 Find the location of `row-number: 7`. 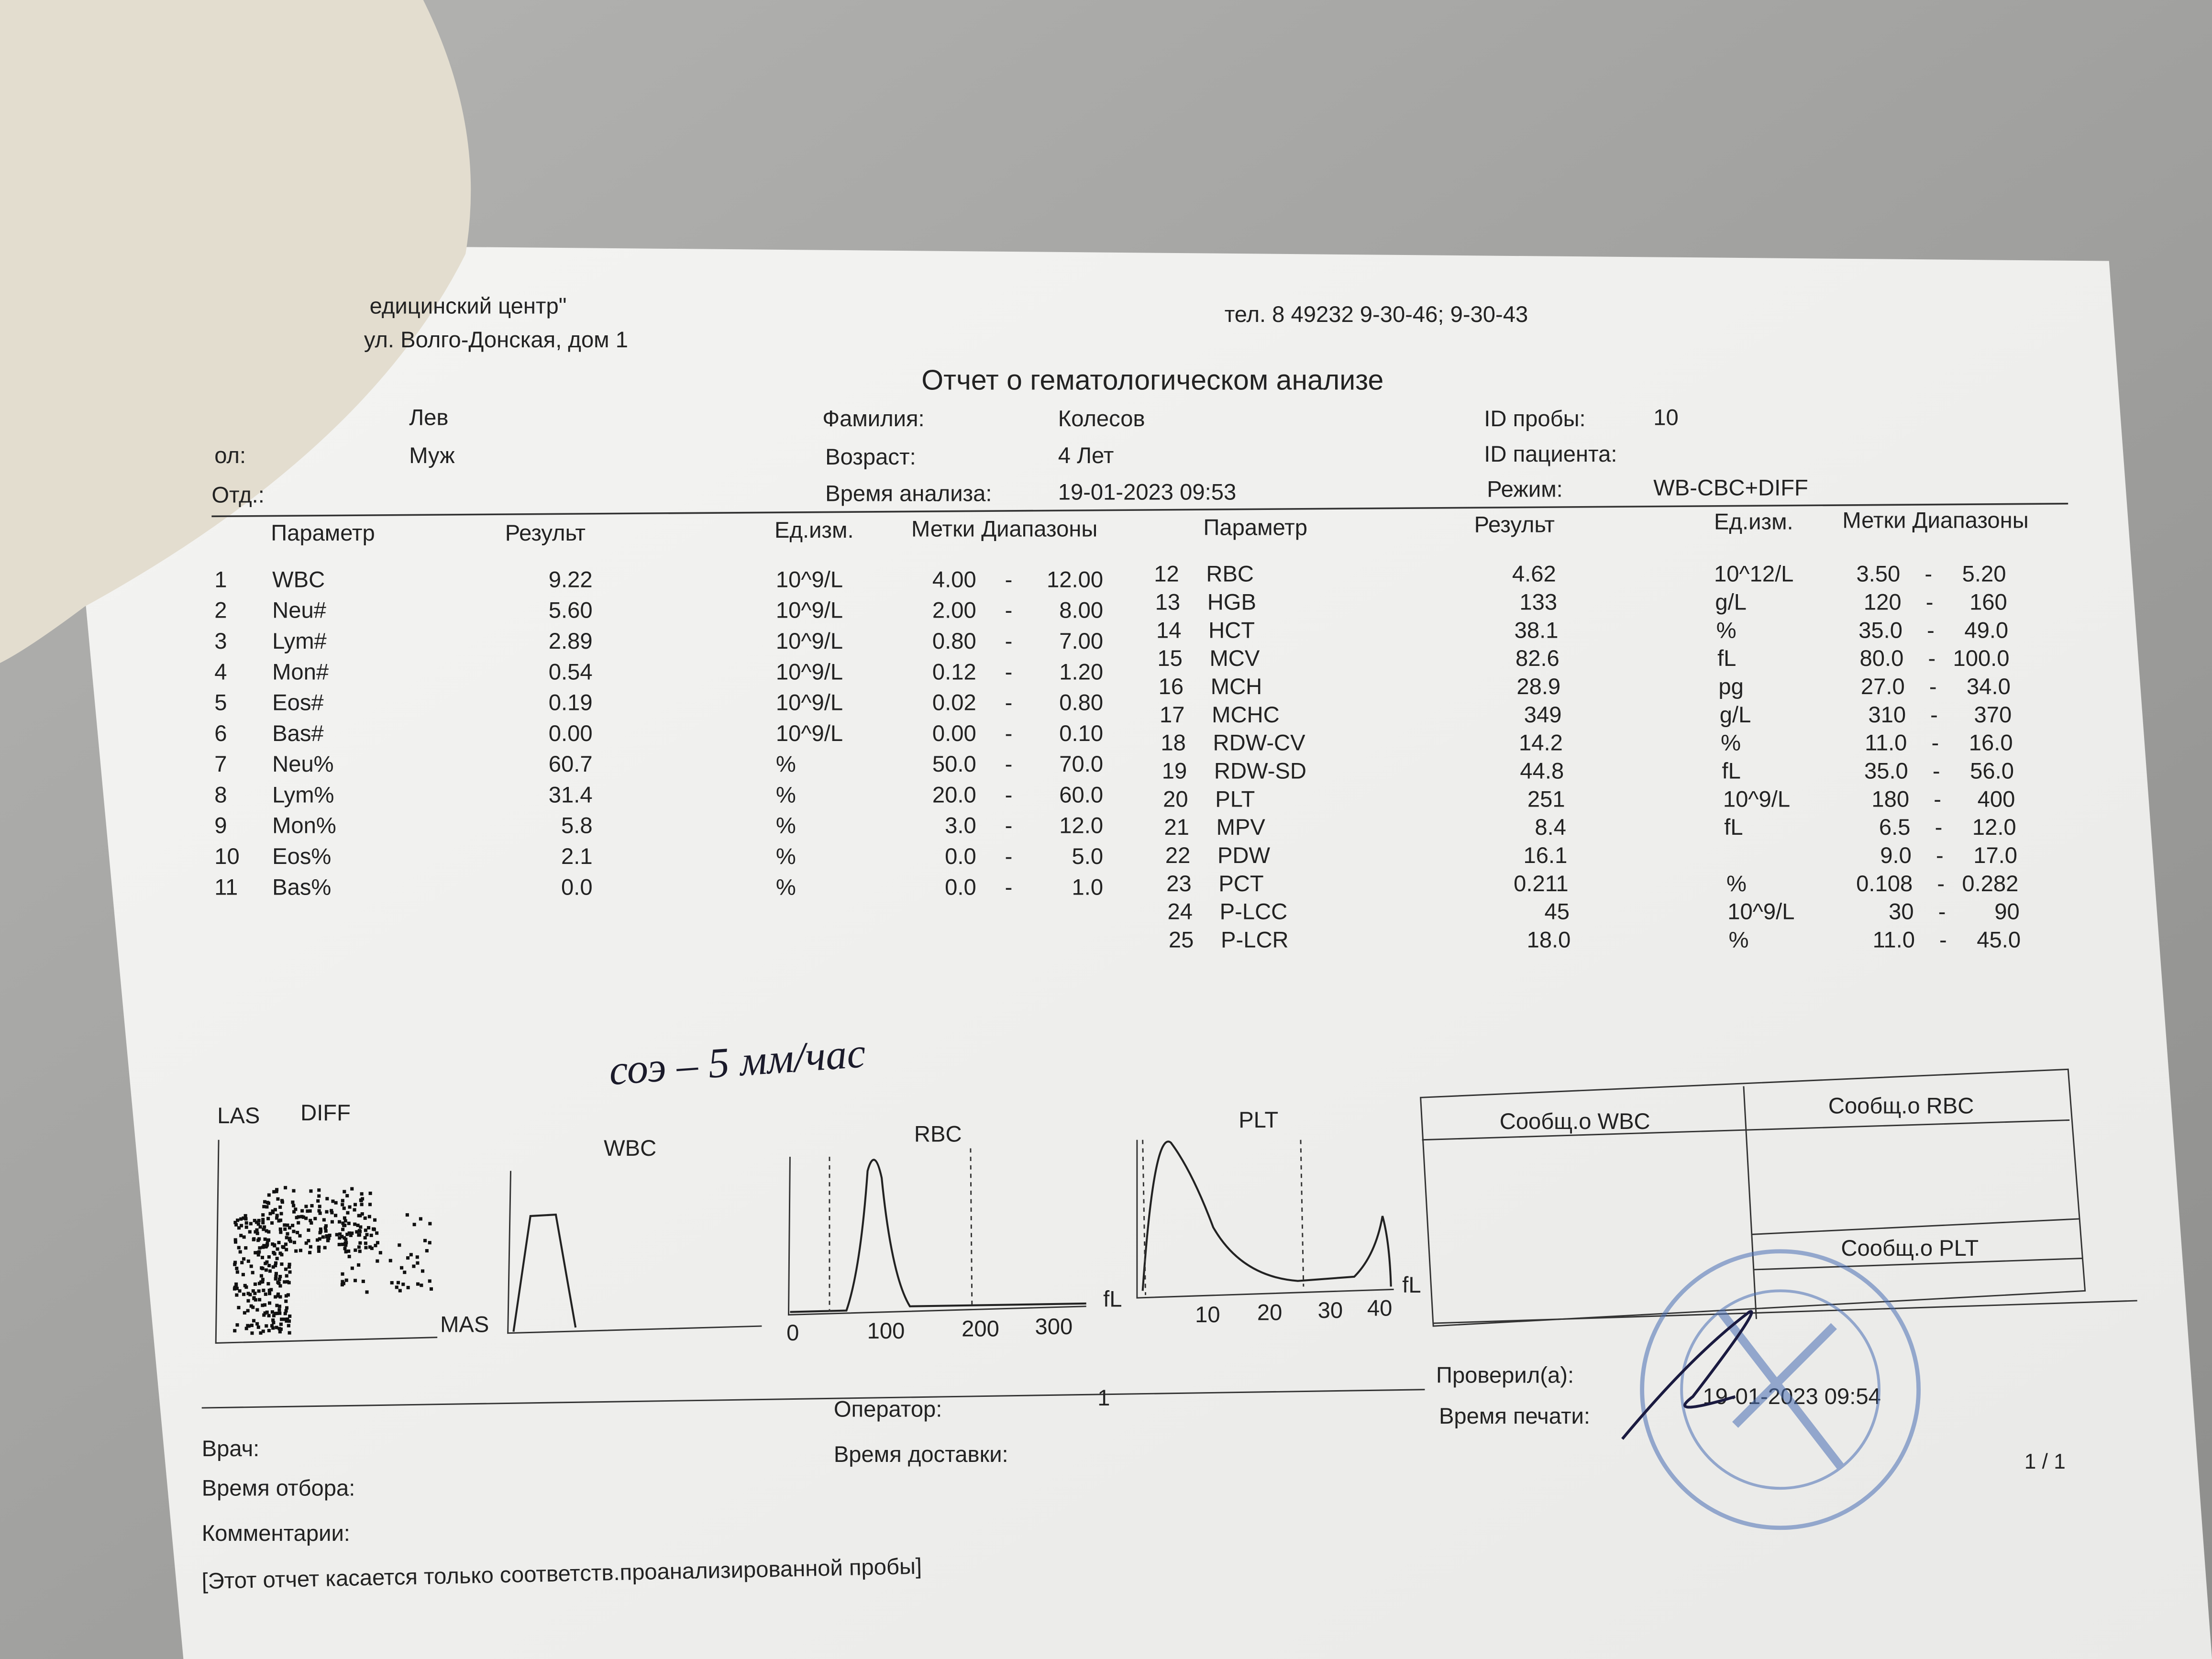

row-number: 7 is located at coordinates (220, 763).